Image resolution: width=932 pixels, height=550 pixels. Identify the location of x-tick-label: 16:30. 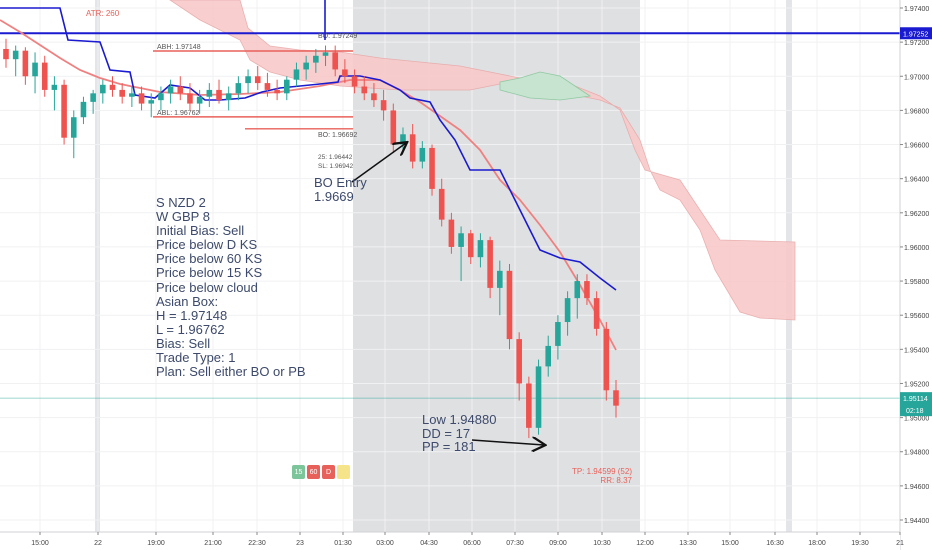
(775, 543).